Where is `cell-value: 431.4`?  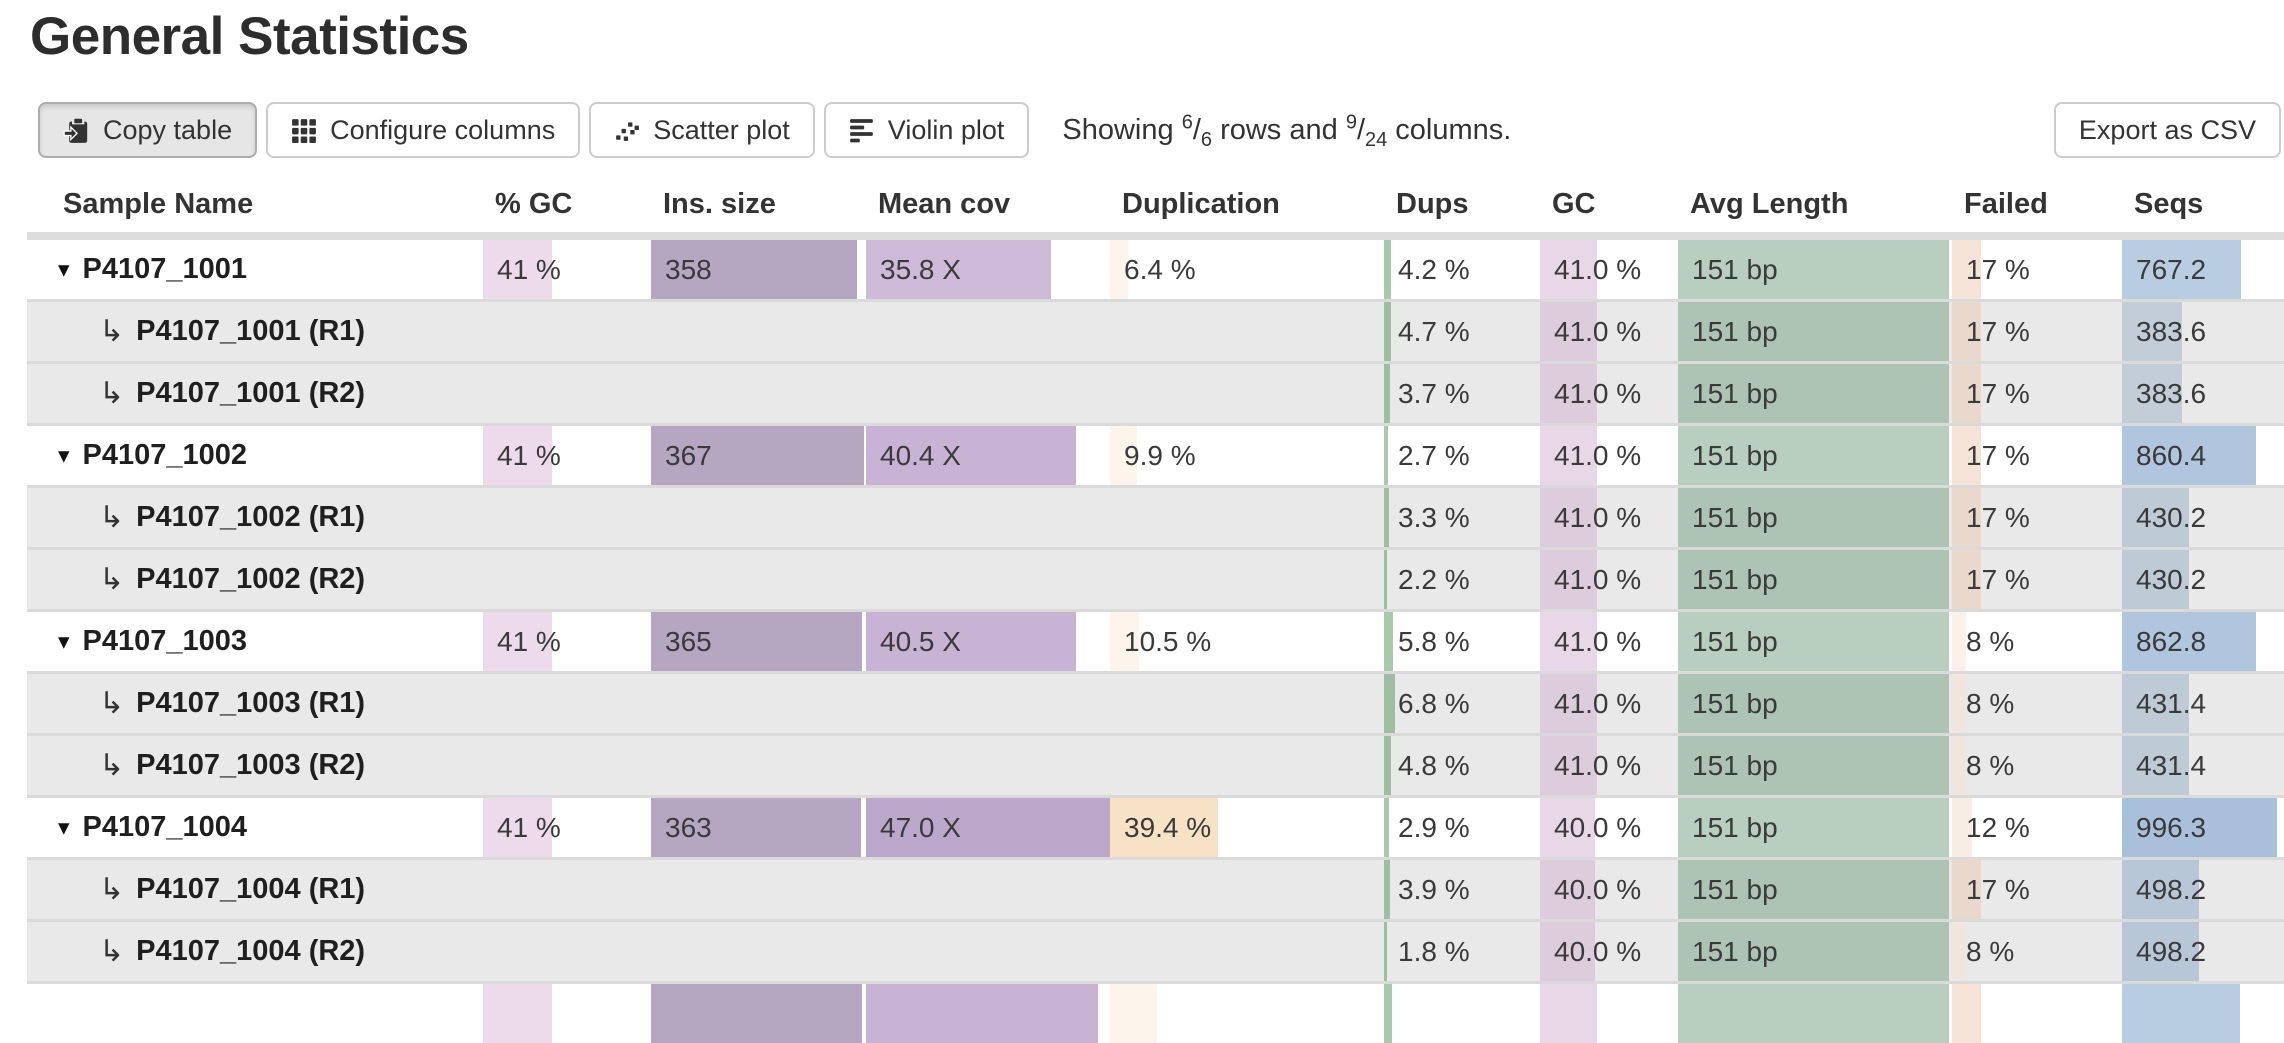 cell-value: 431.4 is located at coordinates (2171, 765).